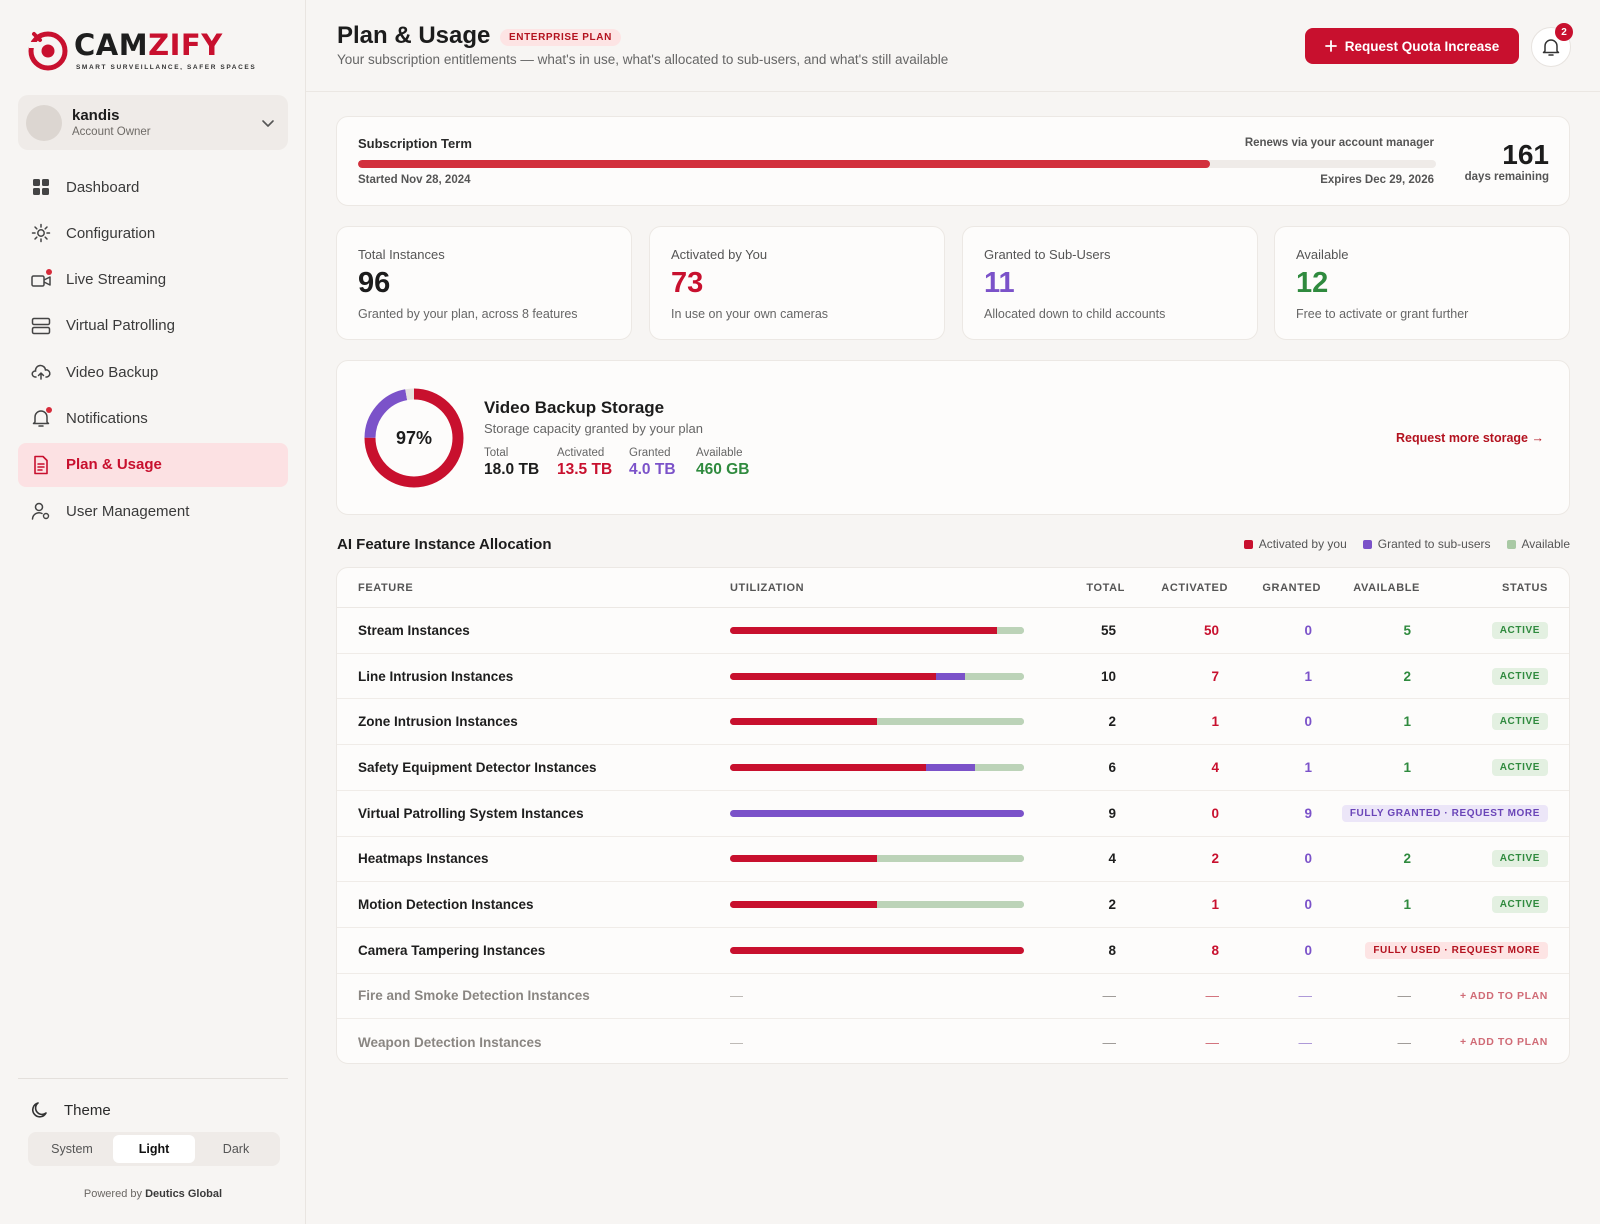 The height and width of the screenshot is (1224, 1600). What do you see at coordinates (1194, 588) in the screenshot?
I see `column-header-activated: ACTIVATED` at bounding box center [1194, 588].